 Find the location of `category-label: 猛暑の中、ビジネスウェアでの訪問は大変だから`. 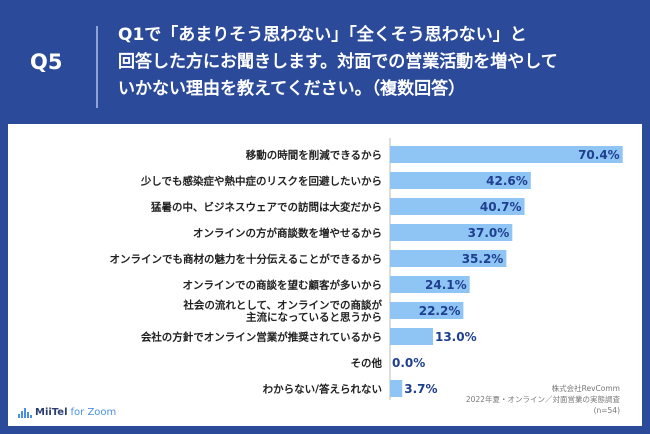

category-label: 猛暑の中、ビジネスウェアでの訪問は大変だから is located at coordinates (266, 207).